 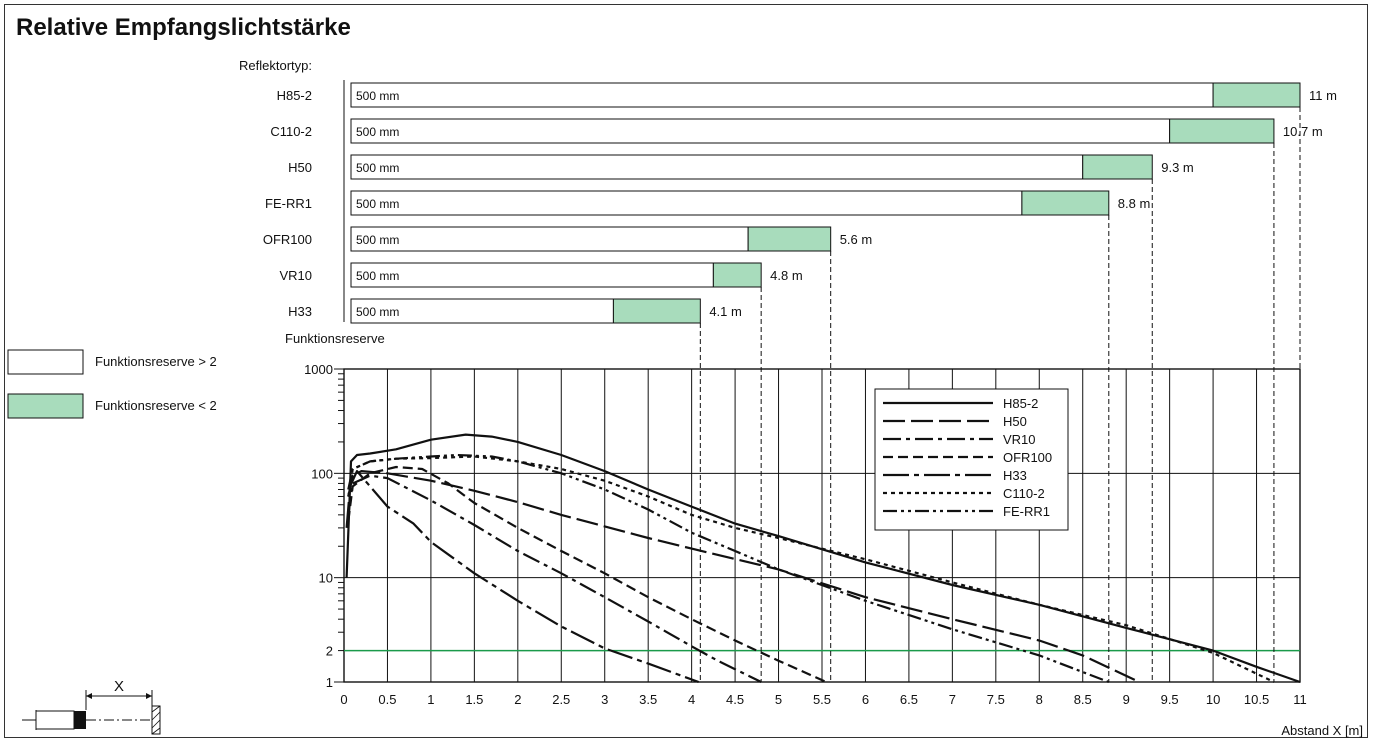 What do you see at coordinates (648, 699) in the screenshot?
I see `x-tick-label: 3.5` at bounding box center [648, 699].